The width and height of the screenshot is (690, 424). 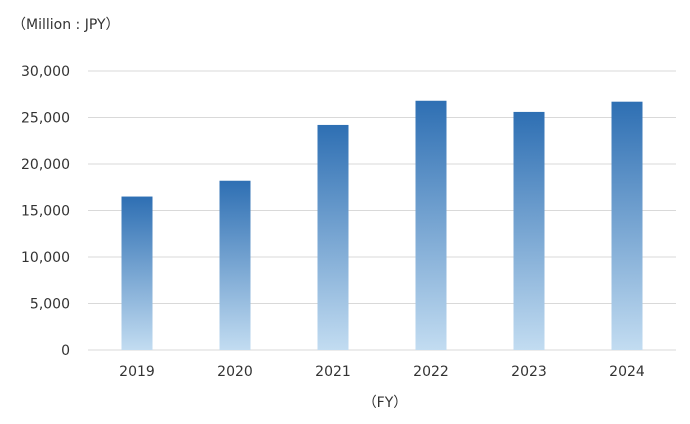 I want to click on bar-2024, so click(x=627, y=225).